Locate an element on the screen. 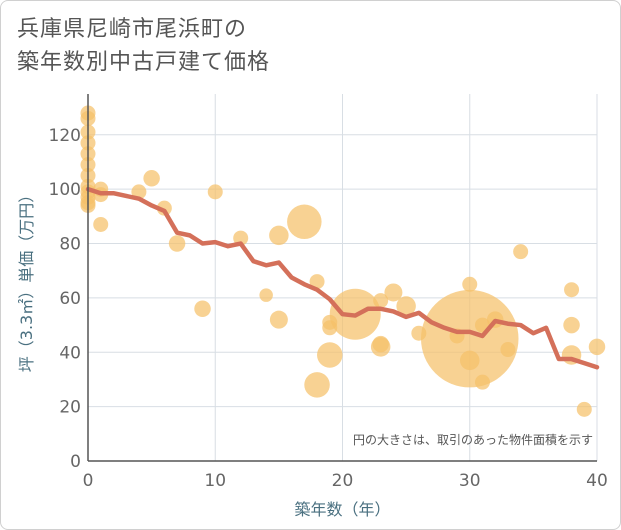 This screenshot has width=621, height=530. y-axis-label: 坪（3.3㎡）単価（万円） is located at coordinates (26, 279).